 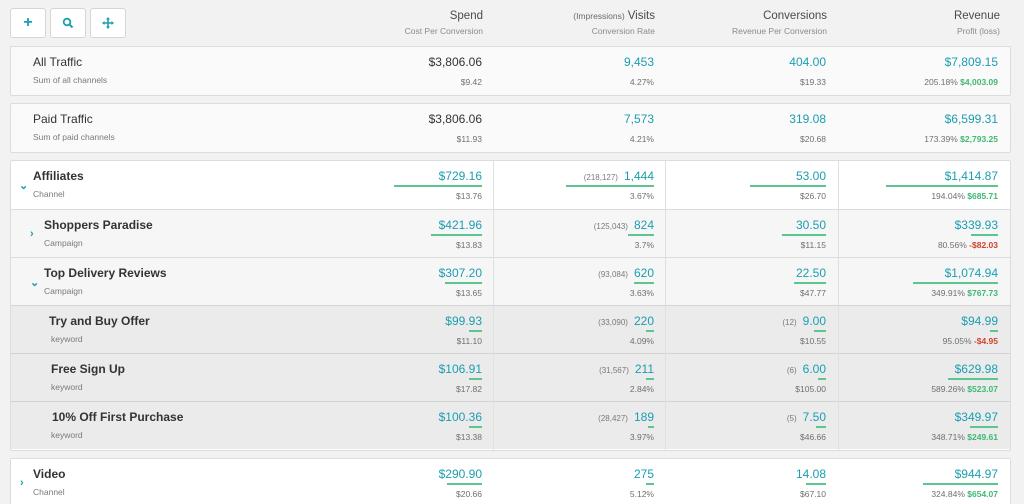 What do you see at coordinates (971, 119) in the screenshot?
I see `revenue-value: $6,599.31` at bounding box center [971, 119].